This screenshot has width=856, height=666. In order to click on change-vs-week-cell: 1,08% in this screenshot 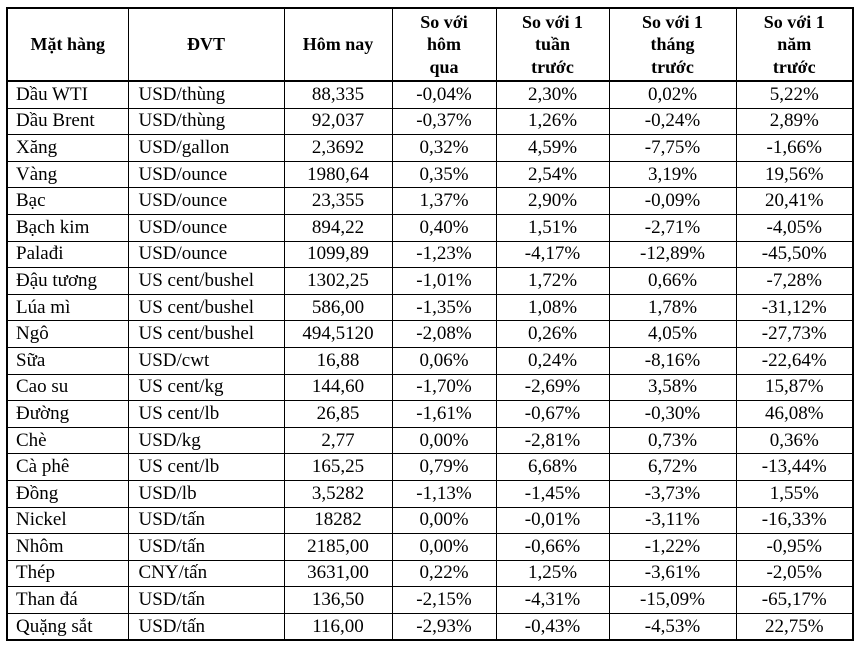, I will do `click(552, 307)`.